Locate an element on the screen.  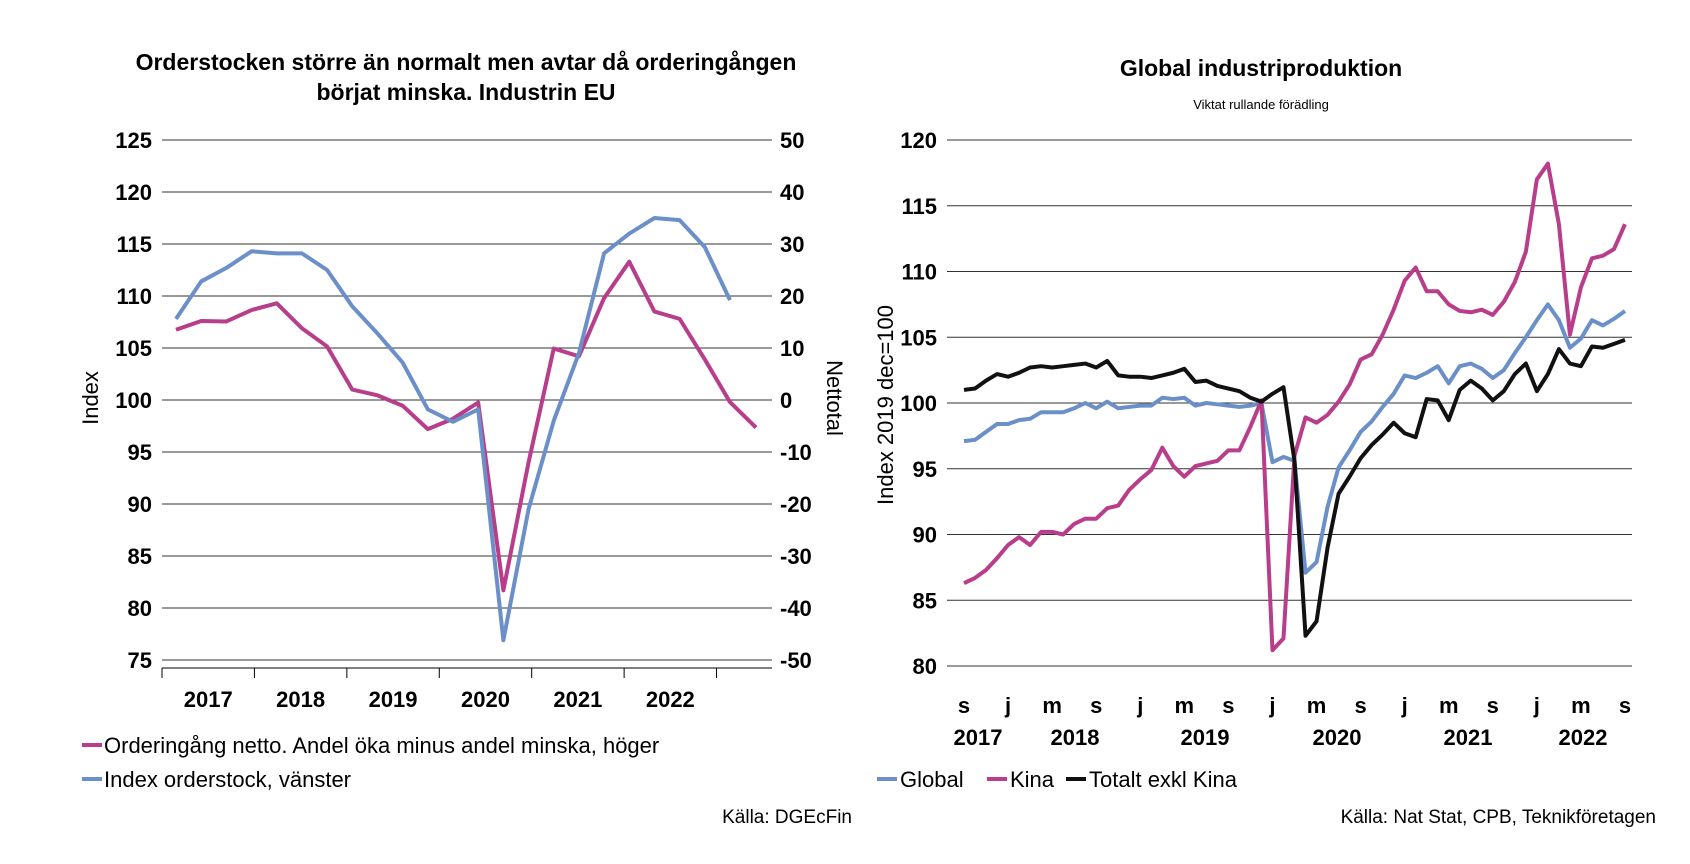
chart1-y-tick-label: 120 is located at coordinates (133, 192).